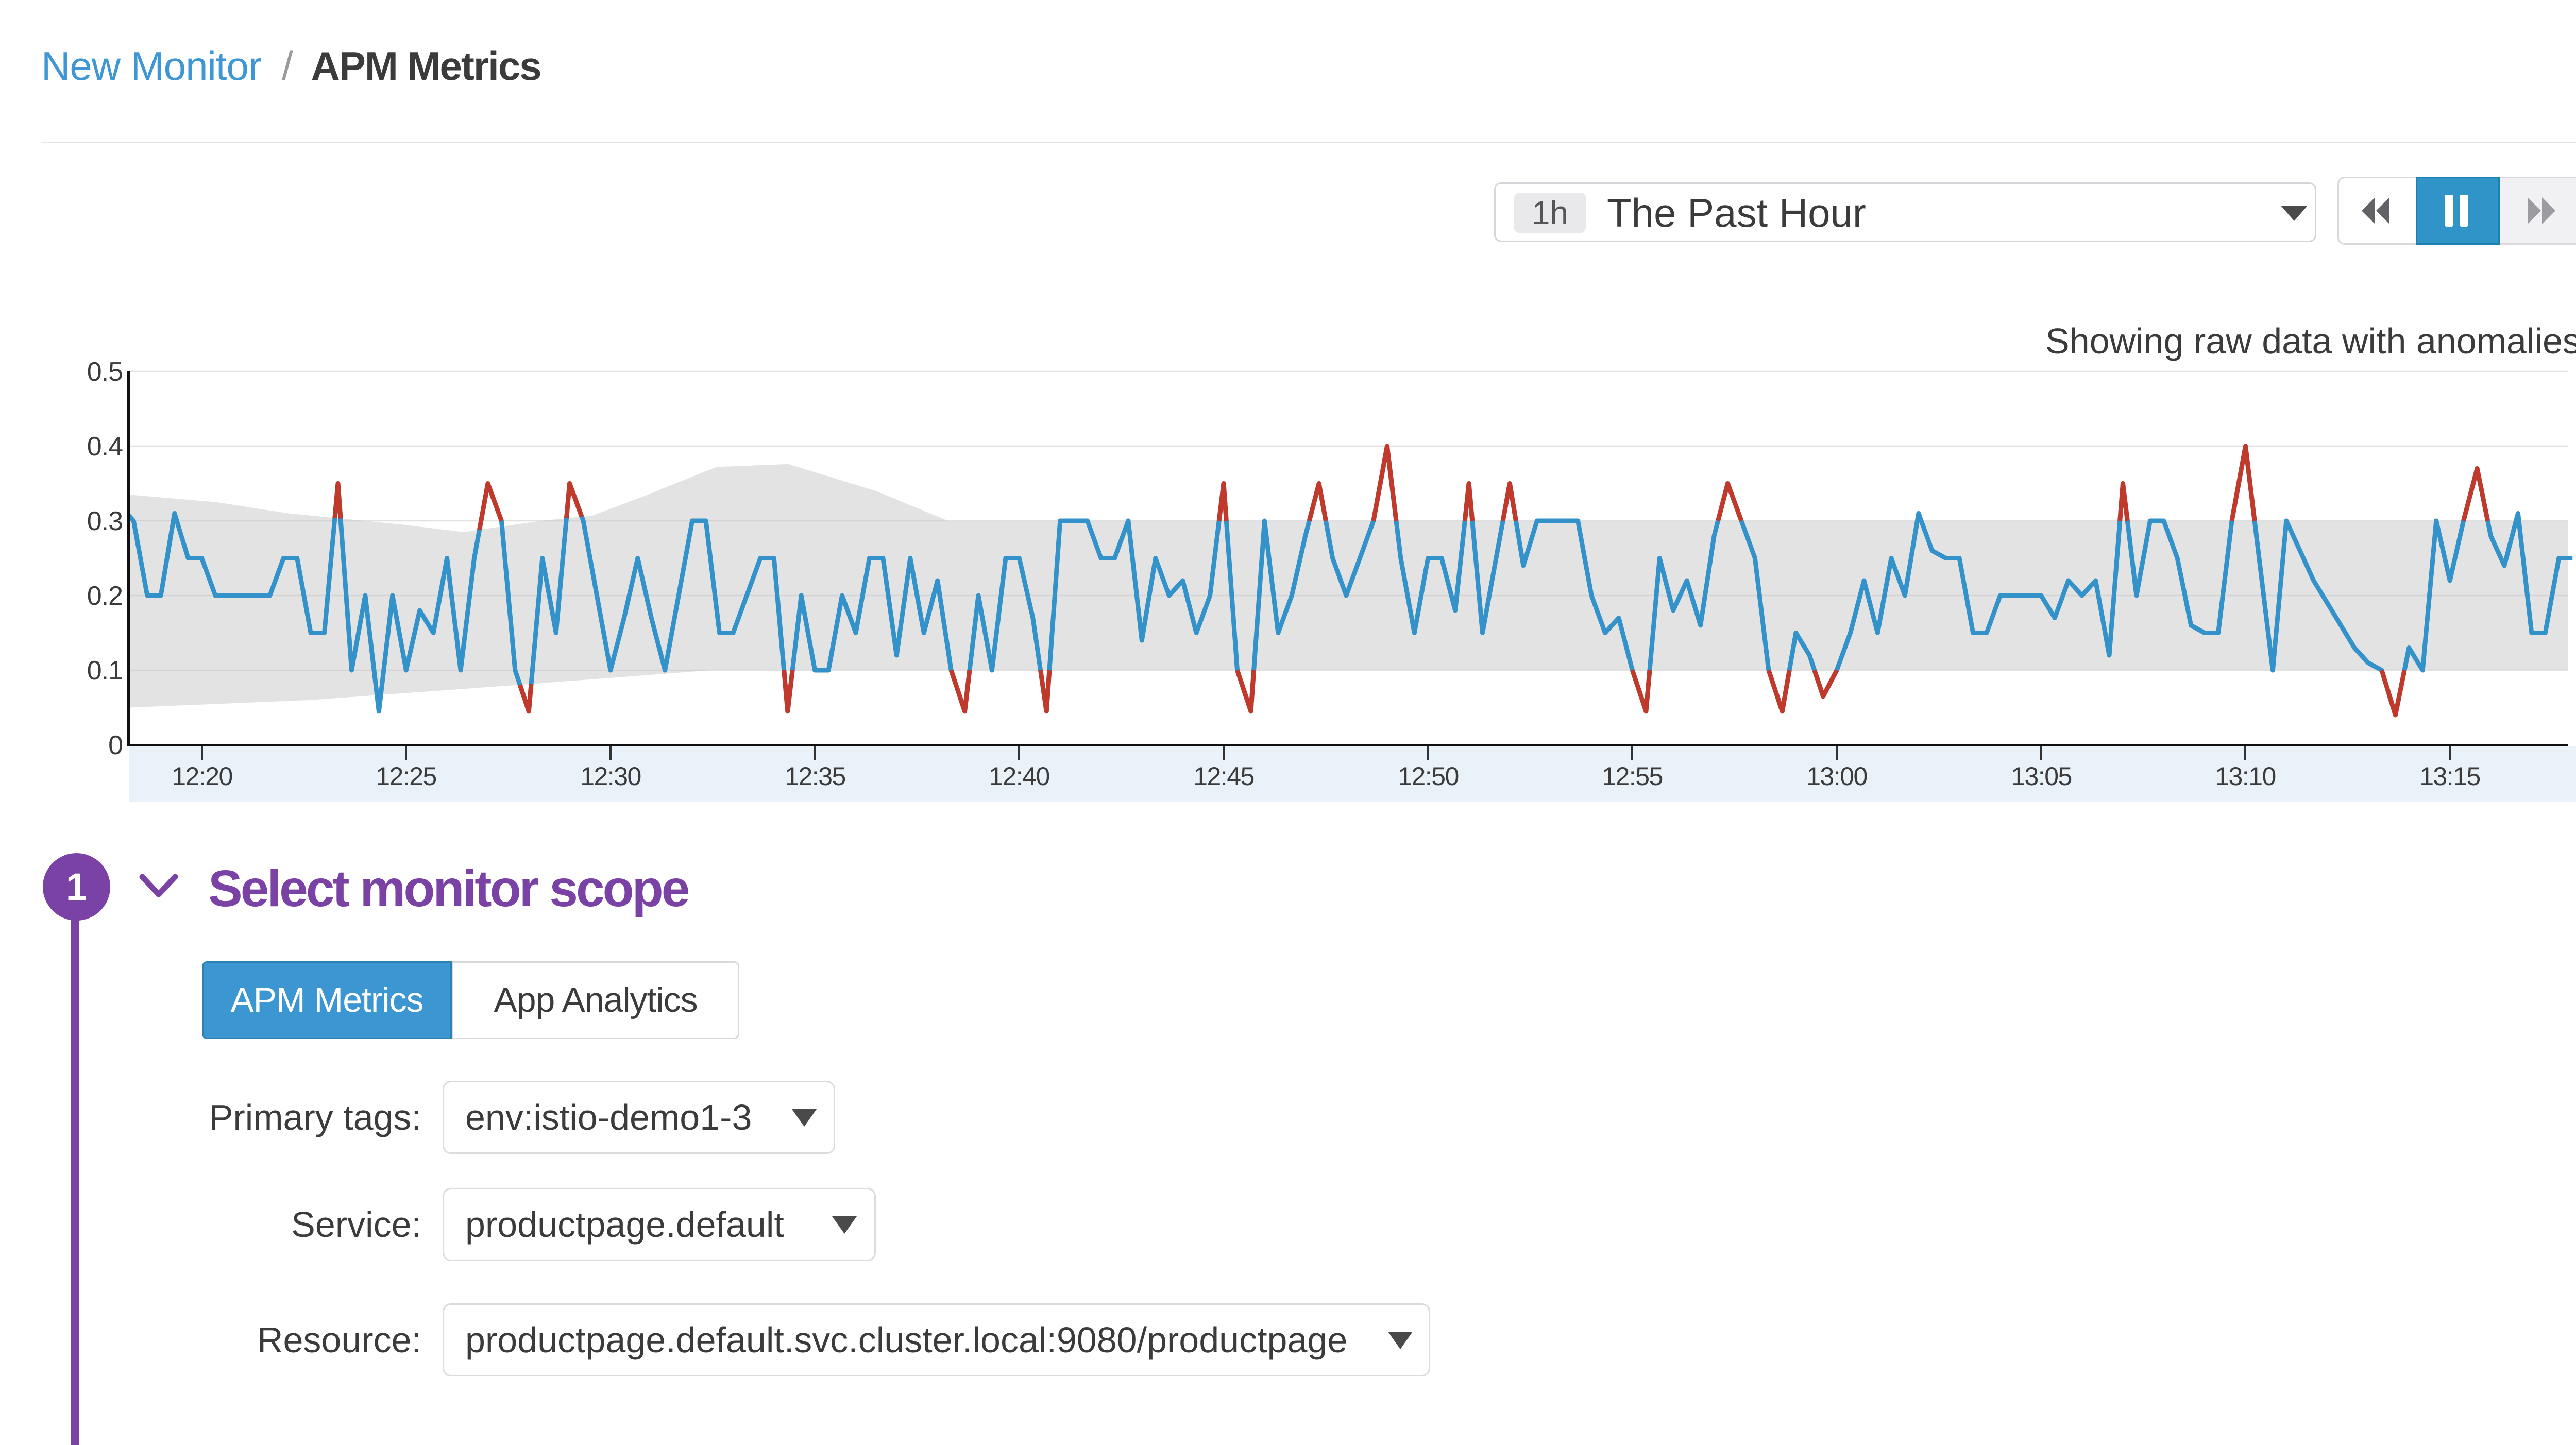  Describe the element at coordinates (1428, 776) in the screenshot. I see `svg-text: 12:50` at that location.